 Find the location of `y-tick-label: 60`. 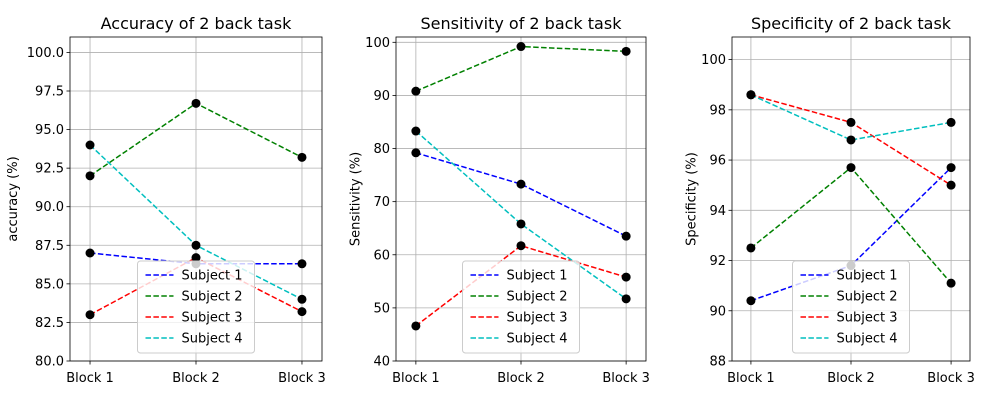

y-tick-label: 60 is located at coordinates (381, 255).